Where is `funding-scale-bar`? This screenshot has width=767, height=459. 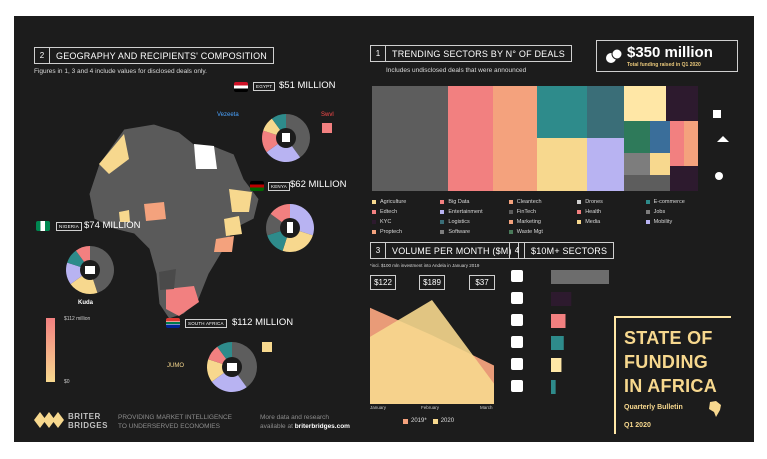
funding-scale-bar is located at coordinates (50, 350).